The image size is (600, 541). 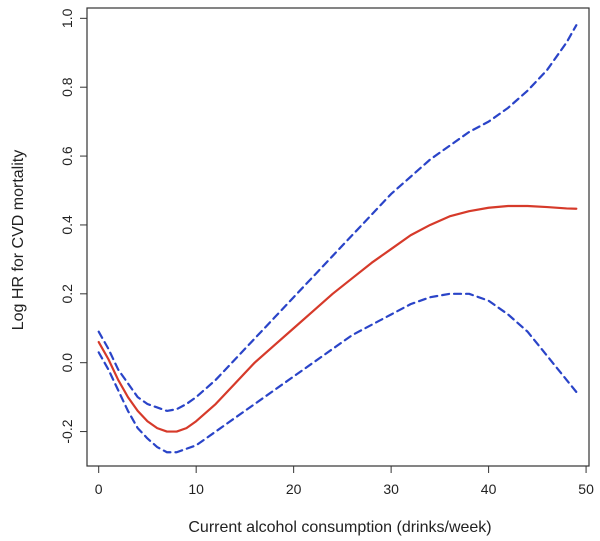 What do you see at coordinates (294, 489) in the screenshot?
I see `x-tick-label: 20` at bounding box center [294, 489].